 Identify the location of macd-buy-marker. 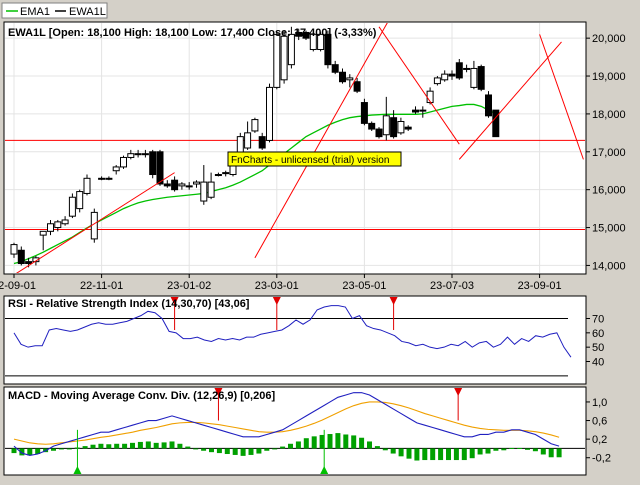
(324, 470).